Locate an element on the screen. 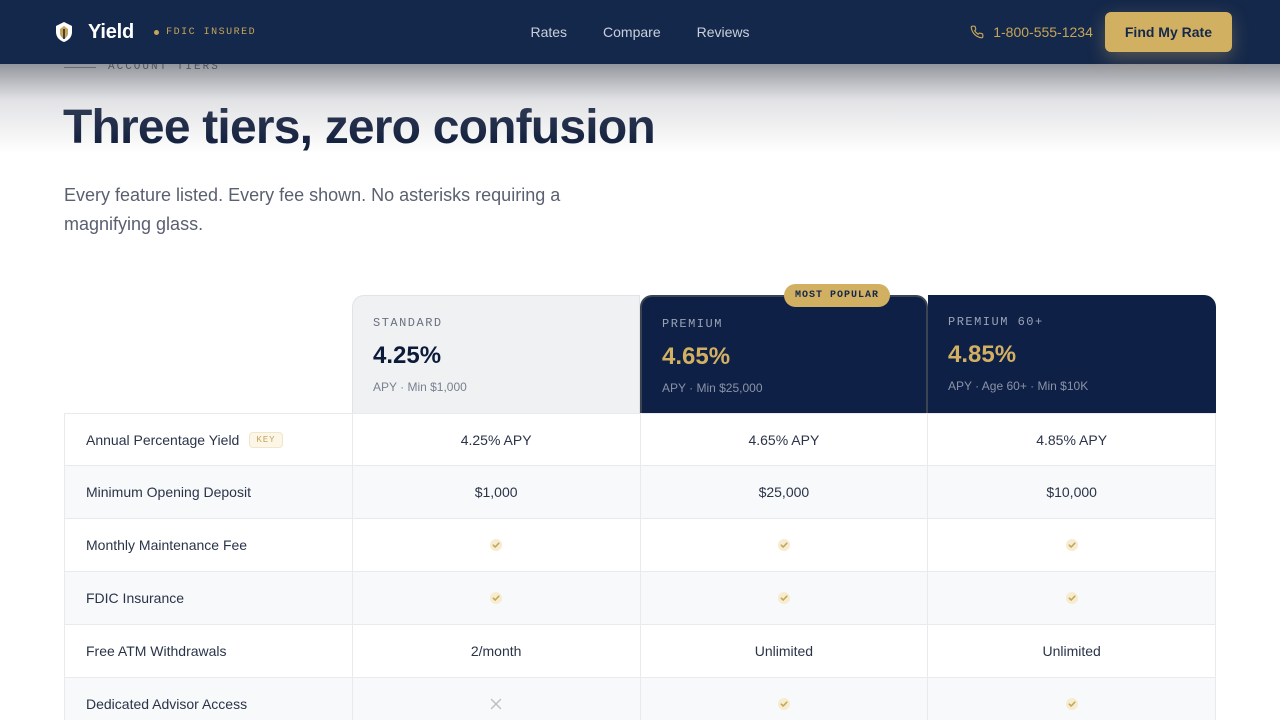 This screenshot has height=720, width=1280. phone-icon is located at coordinates (977, 32).